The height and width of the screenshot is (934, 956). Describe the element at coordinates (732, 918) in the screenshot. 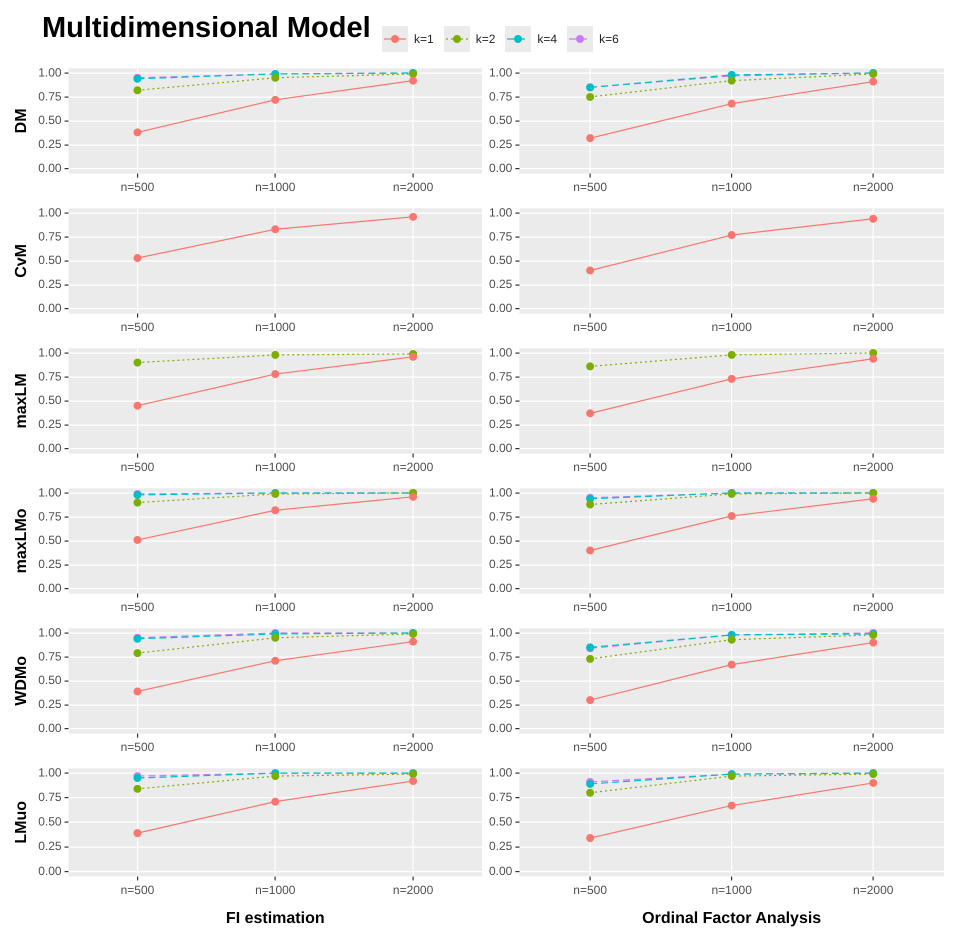

I see `x-axis-title: Ordinal Factor Analysis` at that location.